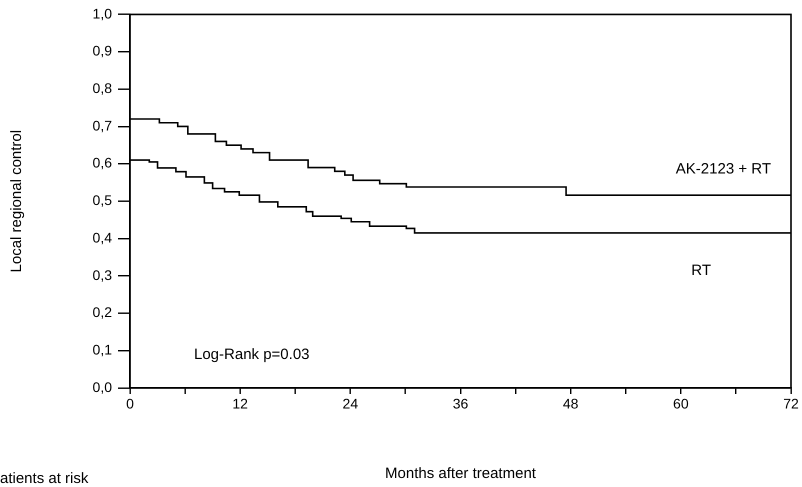 The image size is (802, 487). I want to click on x-tick-label: 60, so click(681, 403).